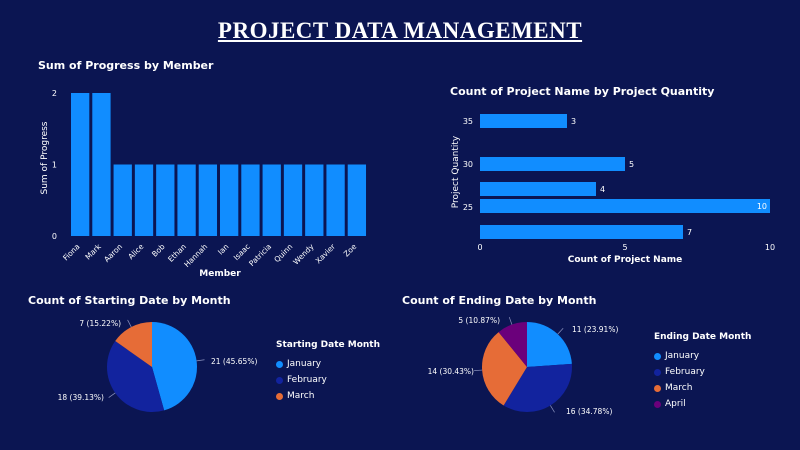 The image size is (800, 450). Describe the element at coordinates (135, 251) in the screenshot. I see `x-tick-label: Alice` at that location.